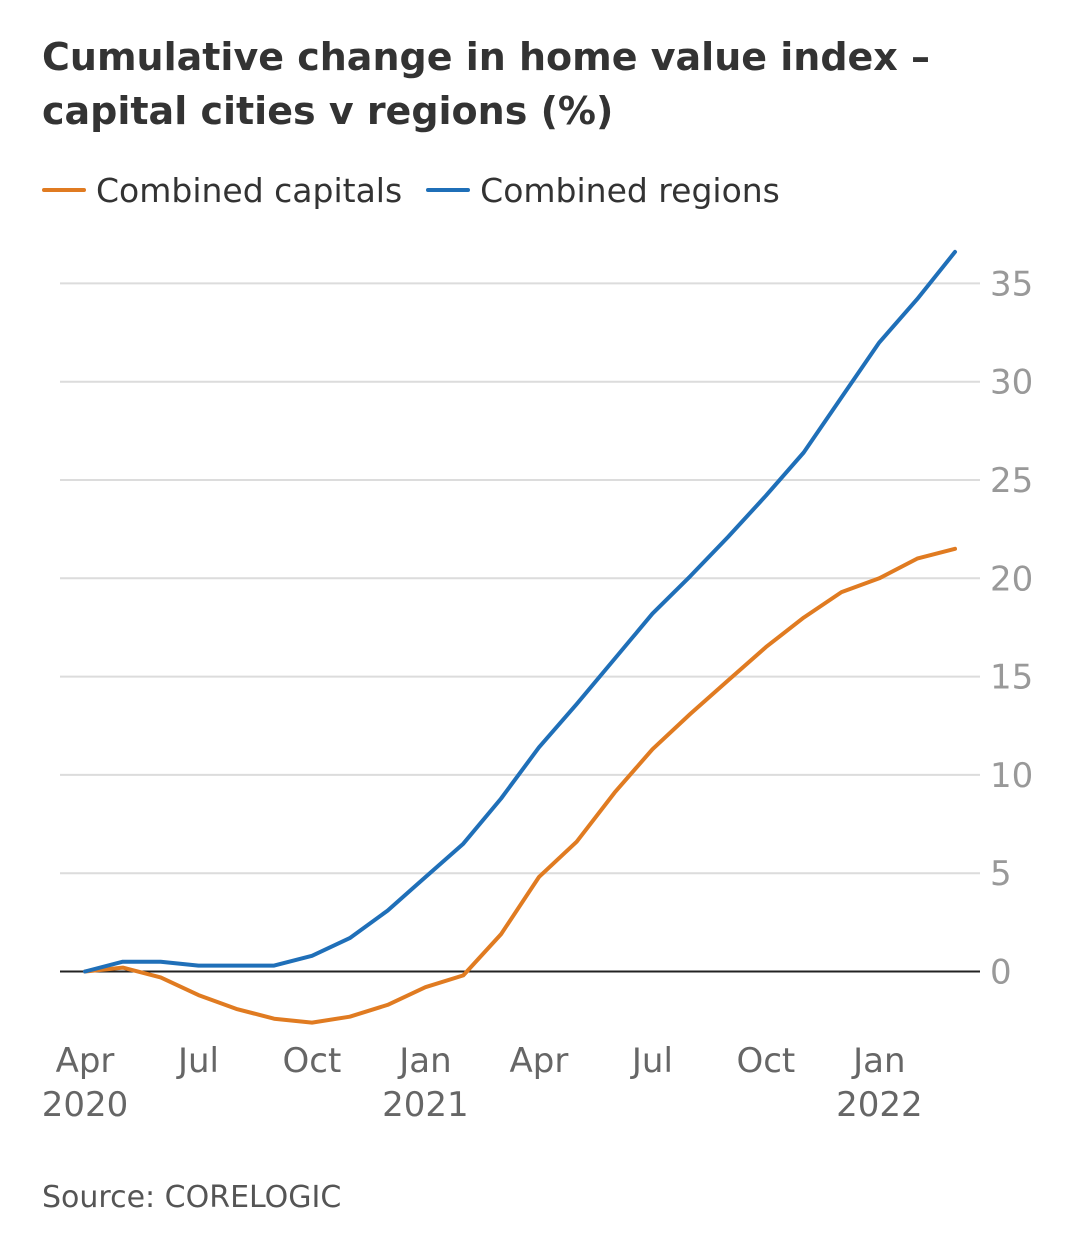 Image resolution: width=1080 pixels, height=1242 pixels. Describe the element at coordinates (425, 1083) in the screenshot. I see `x-tick-label-2021-01: Jan 2021` at that location.